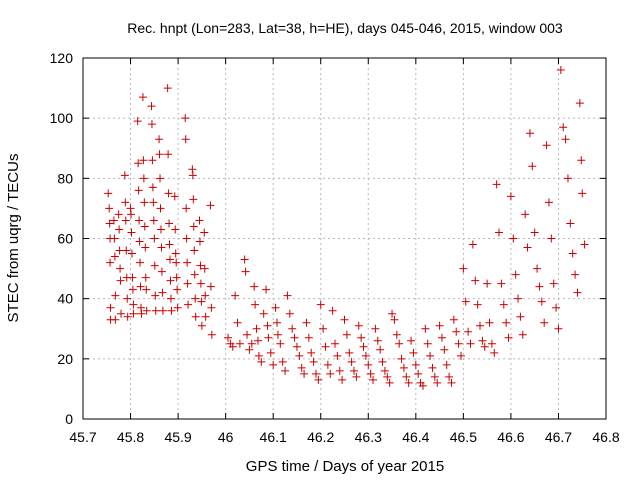  What do you see at coordinates (415, 437) in the screenshot?
I see `x-tick-label: 46.4` at bounding box center [415, 437].